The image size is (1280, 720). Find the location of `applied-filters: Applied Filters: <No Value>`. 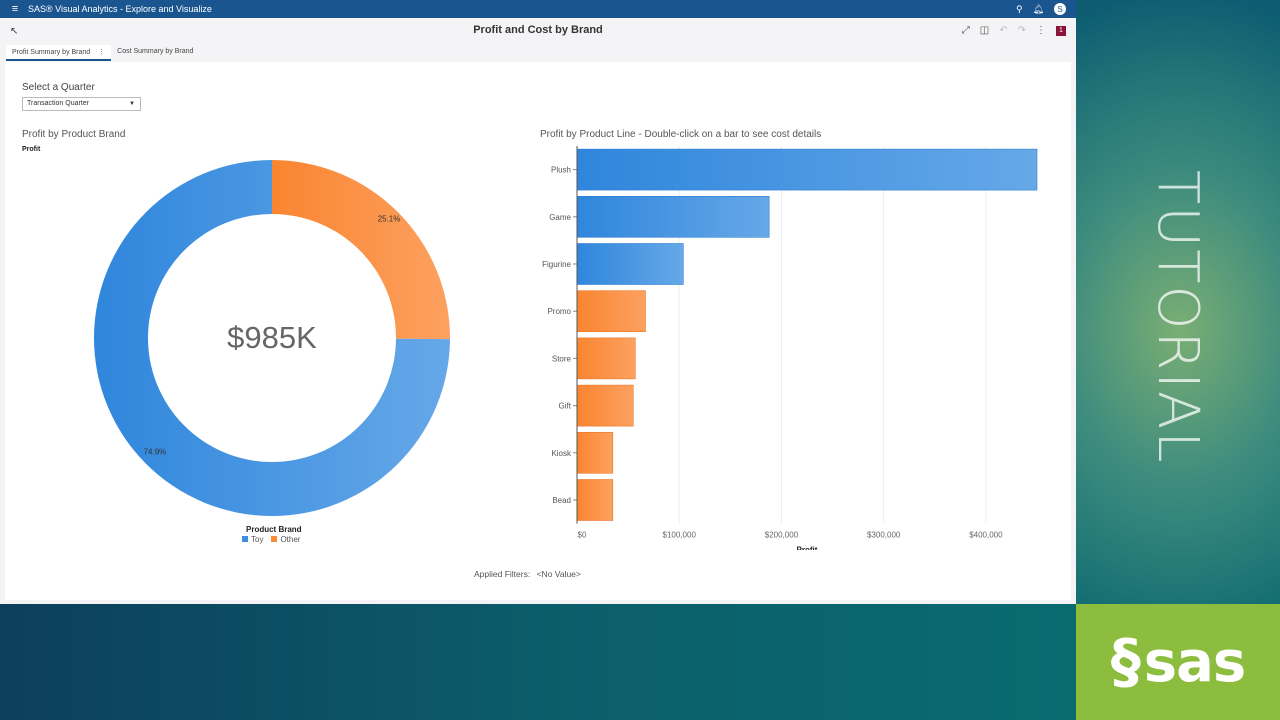

applied-filters: Applied Filters: <No Value> is located at coordinates (527, 574).